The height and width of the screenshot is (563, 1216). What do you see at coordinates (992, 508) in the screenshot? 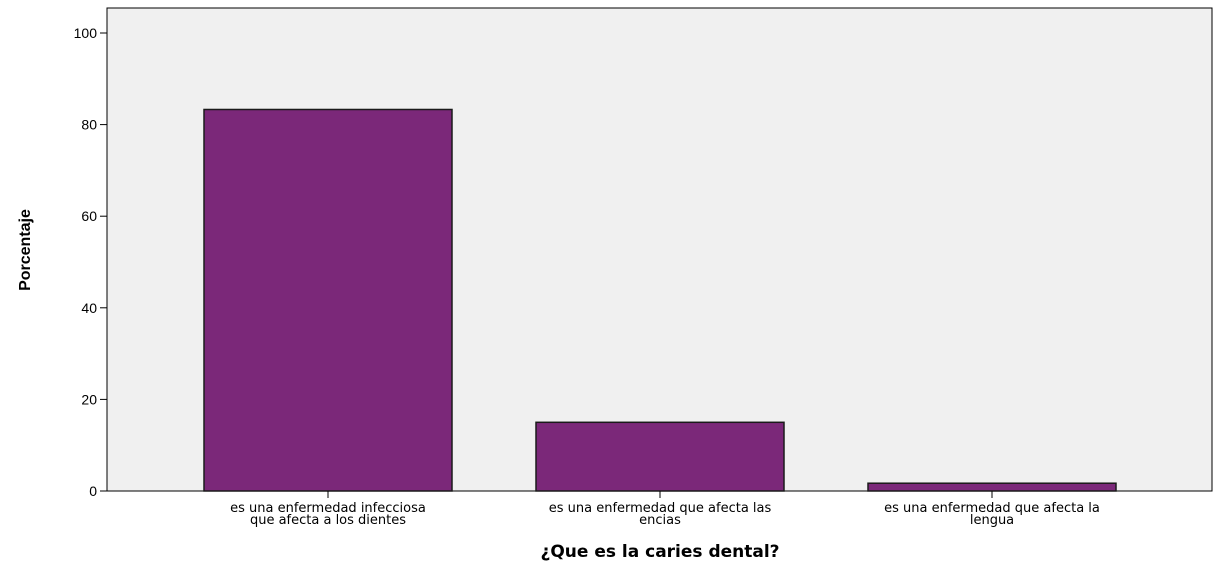
I see `x-category-label: es una enfermedad que afecta la` at bounding box center [992, 508].